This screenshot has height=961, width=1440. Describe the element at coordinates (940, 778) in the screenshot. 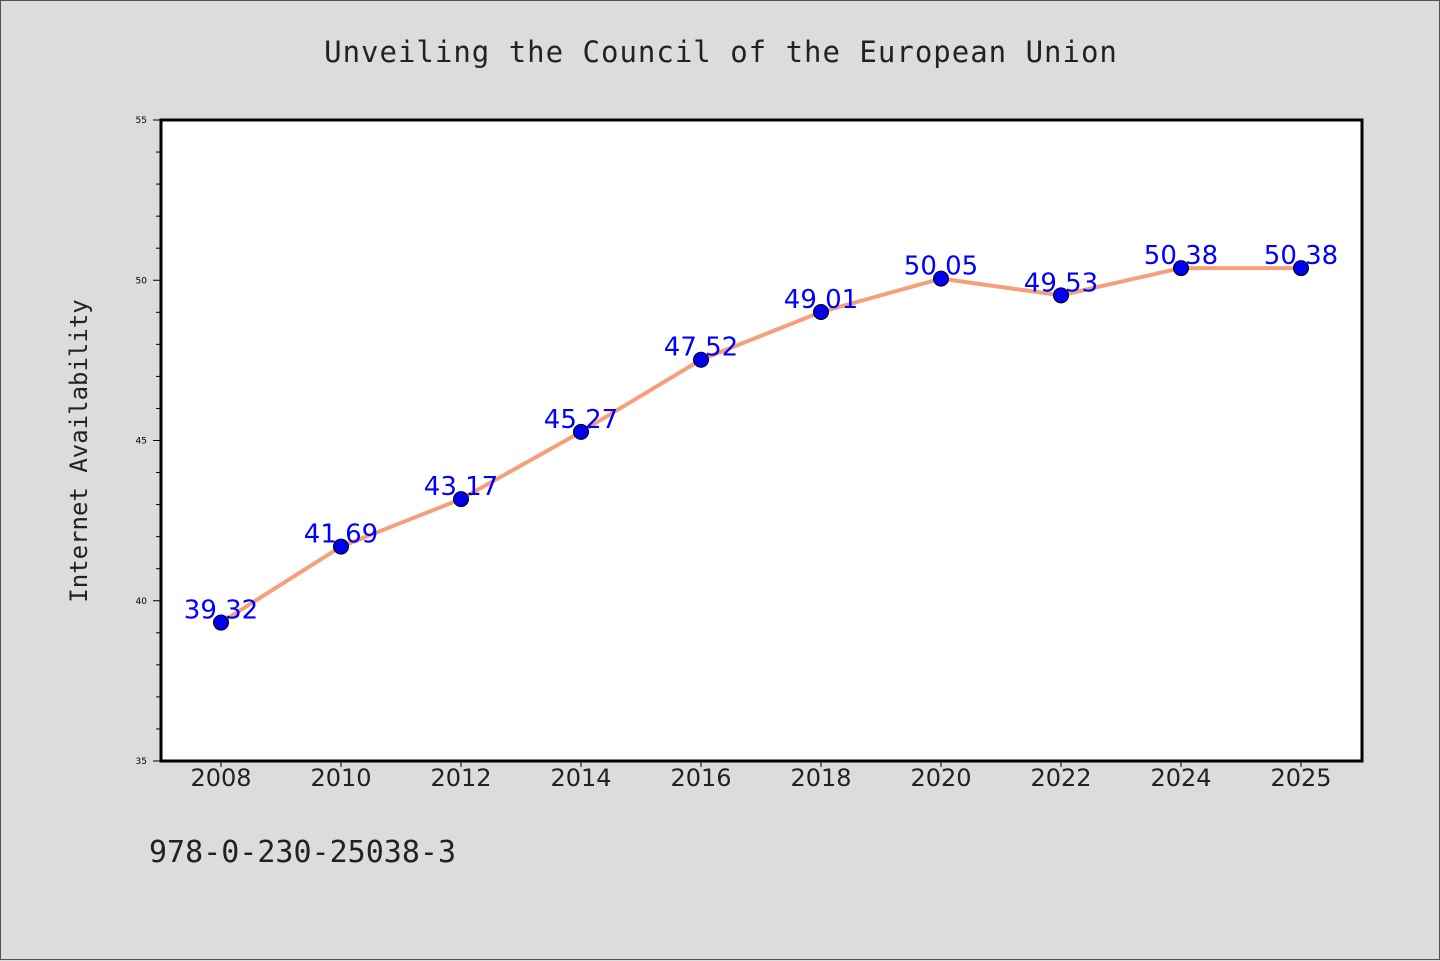

I see `x-tick-label: 2020` at that location.